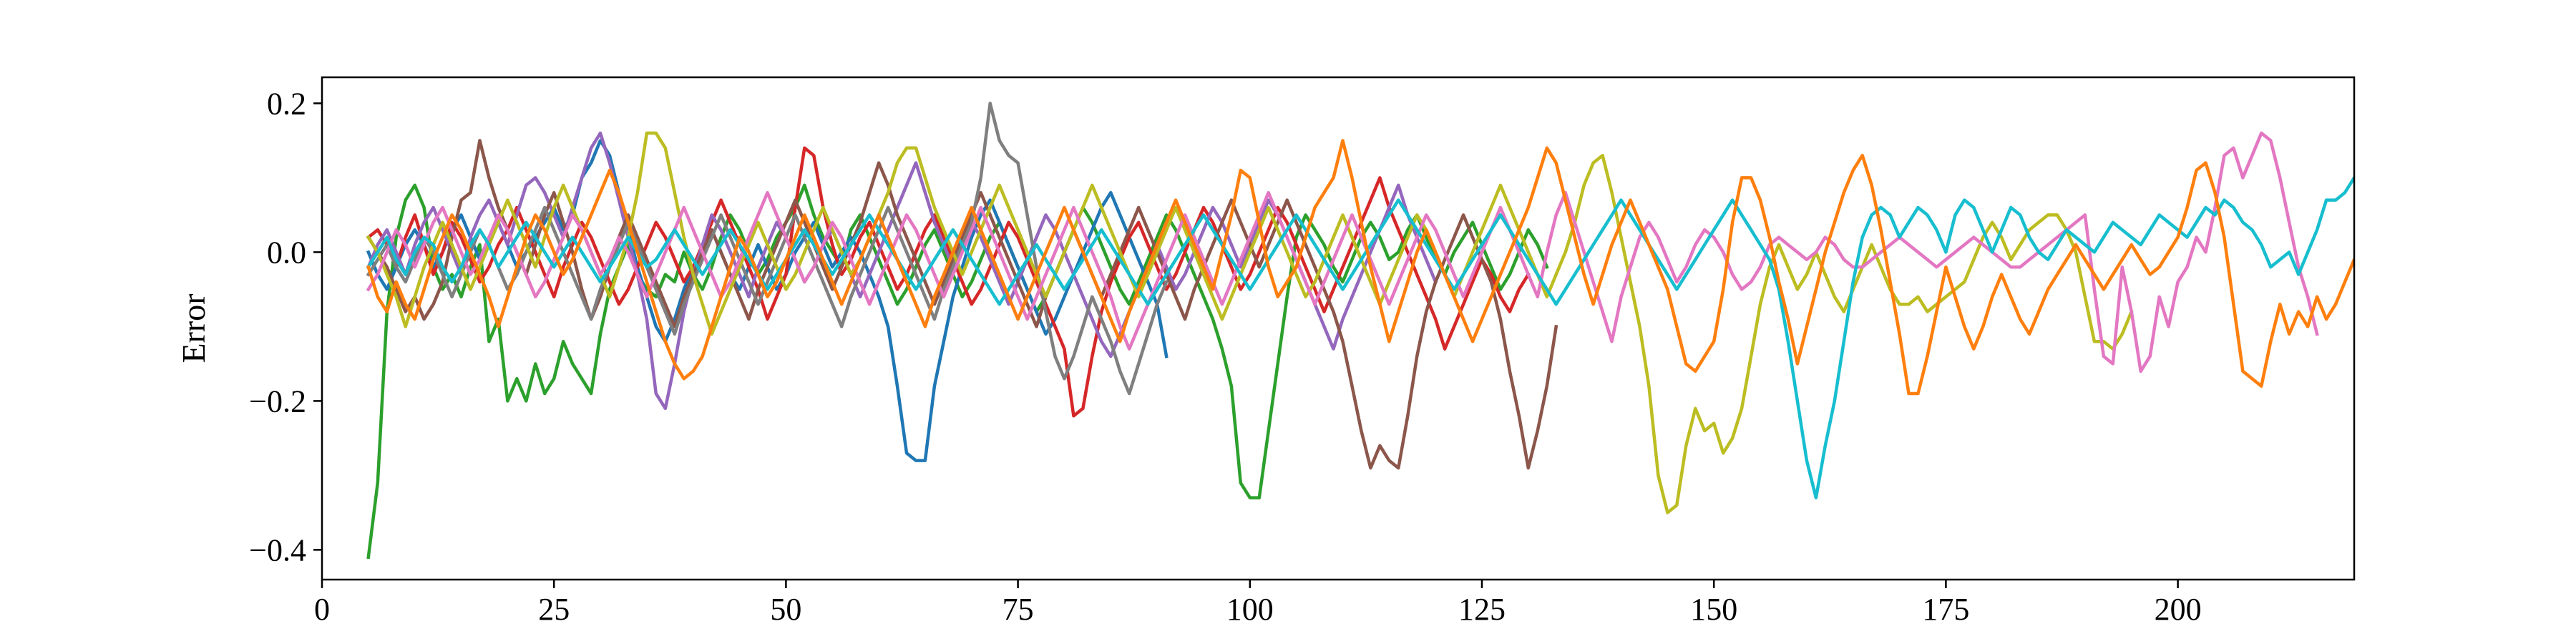 The height and width of the screenshot is (644, 2576). What do you see at coordinates (1250, 609) in the screenshot?
I see `x-tick-label: 100` at bounding box center [1250, 609].